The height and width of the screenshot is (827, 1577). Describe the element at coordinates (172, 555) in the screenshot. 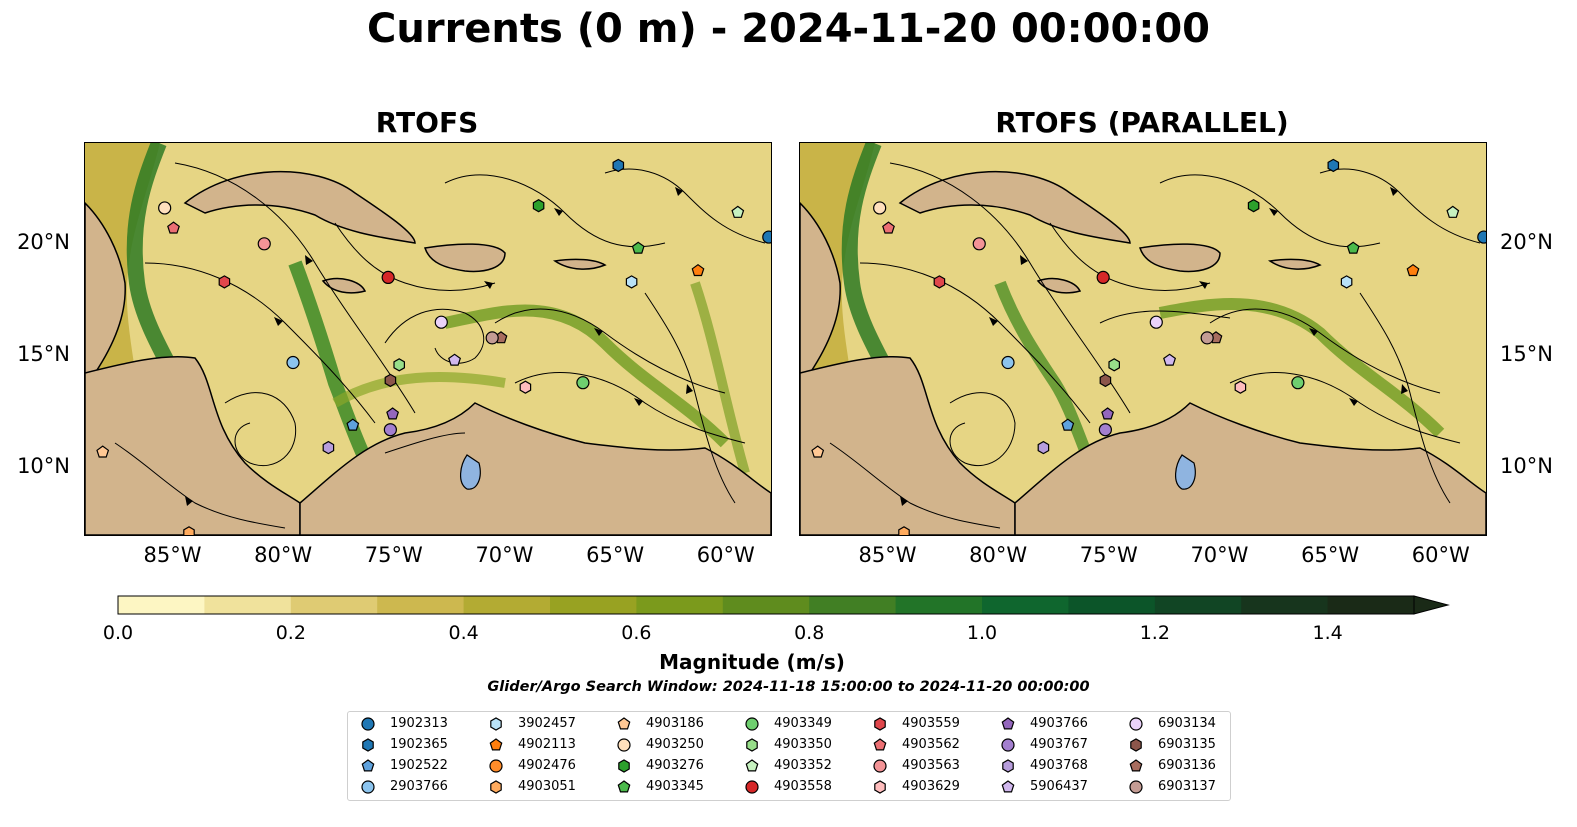

I see `lon-tick-left: 85°W` at that location.